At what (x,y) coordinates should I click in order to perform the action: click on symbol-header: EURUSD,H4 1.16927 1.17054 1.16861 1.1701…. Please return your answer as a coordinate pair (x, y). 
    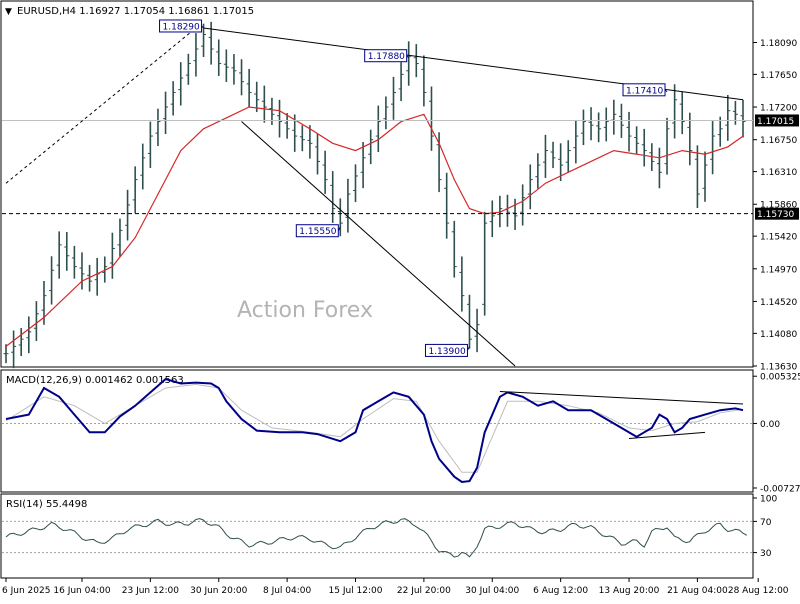
    Looking at the image, I should click on (135, 11).